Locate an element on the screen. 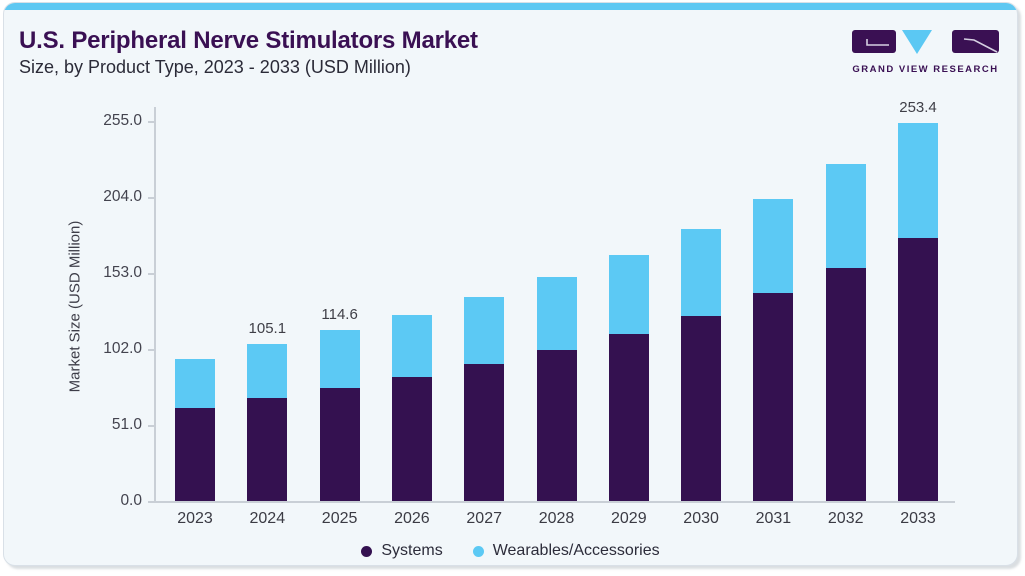 The image size is (1025, 576). chart-legend: Systems Wearables/Accessories is located at coordinates (510, 551).